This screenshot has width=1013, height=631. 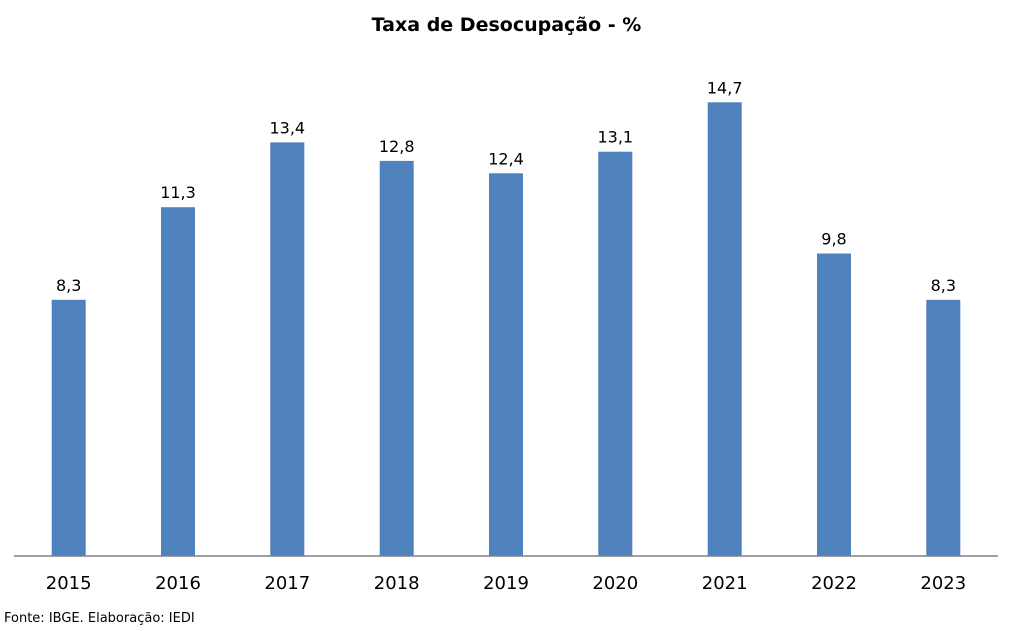 I want to click on data-label-2015: 8,3, so click(x=68, y=285).